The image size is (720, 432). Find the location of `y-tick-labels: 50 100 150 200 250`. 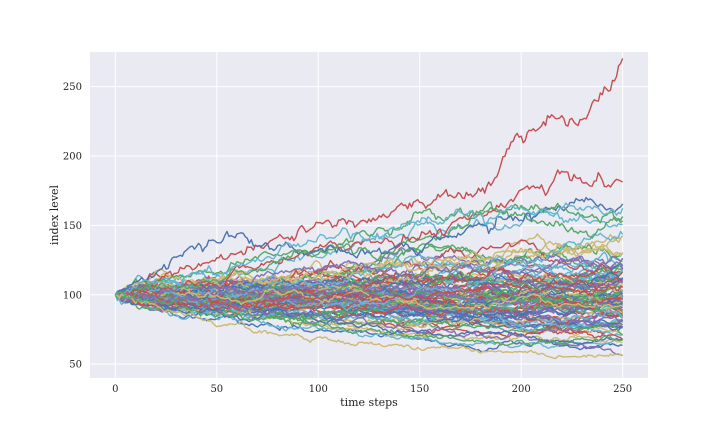

y-tick-labels: 50 100 150 200 250 is located at coordinates (72, 226).